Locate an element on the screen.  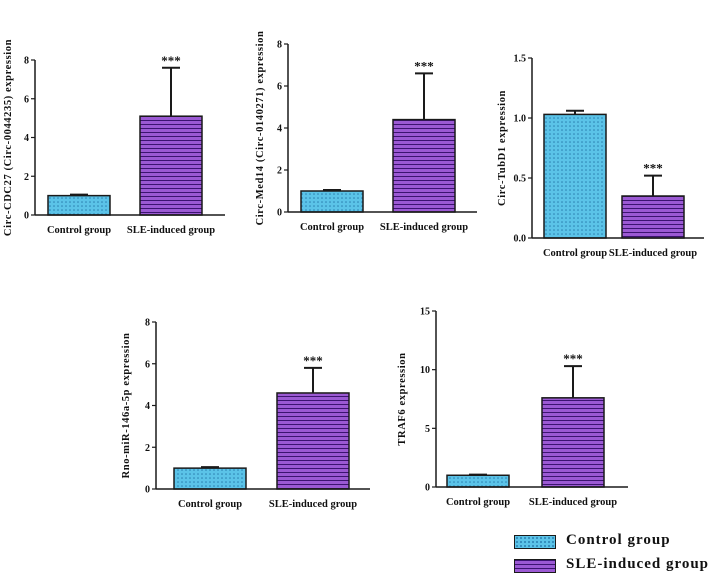
y-tick-label: 1.0 is located at coordinates (520, 119).